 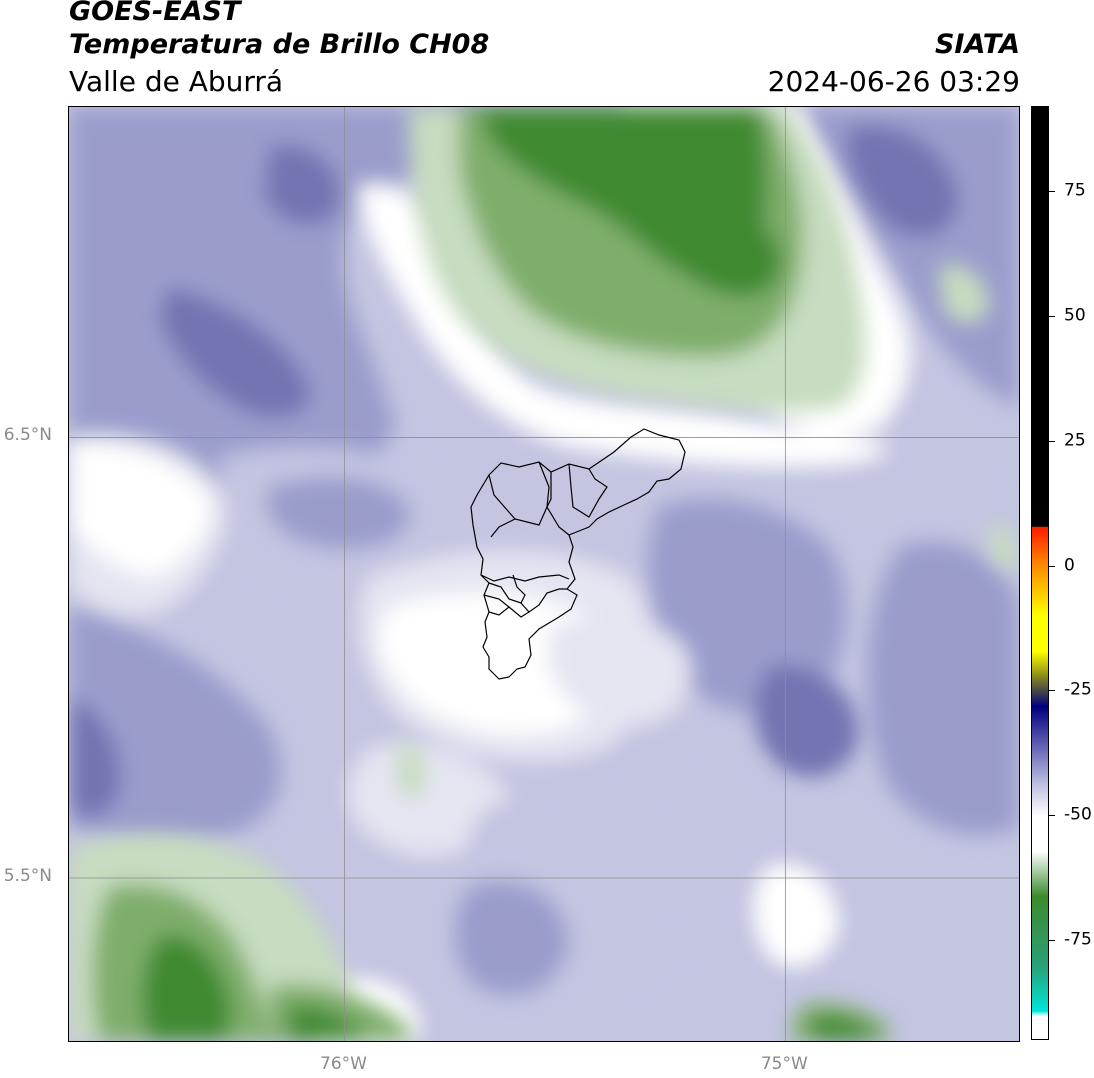 What do you see at coordinates (1075, 315) in the screenshot?
I see `colorbar-tick-label: 50` at bounding box center [1075, 315].